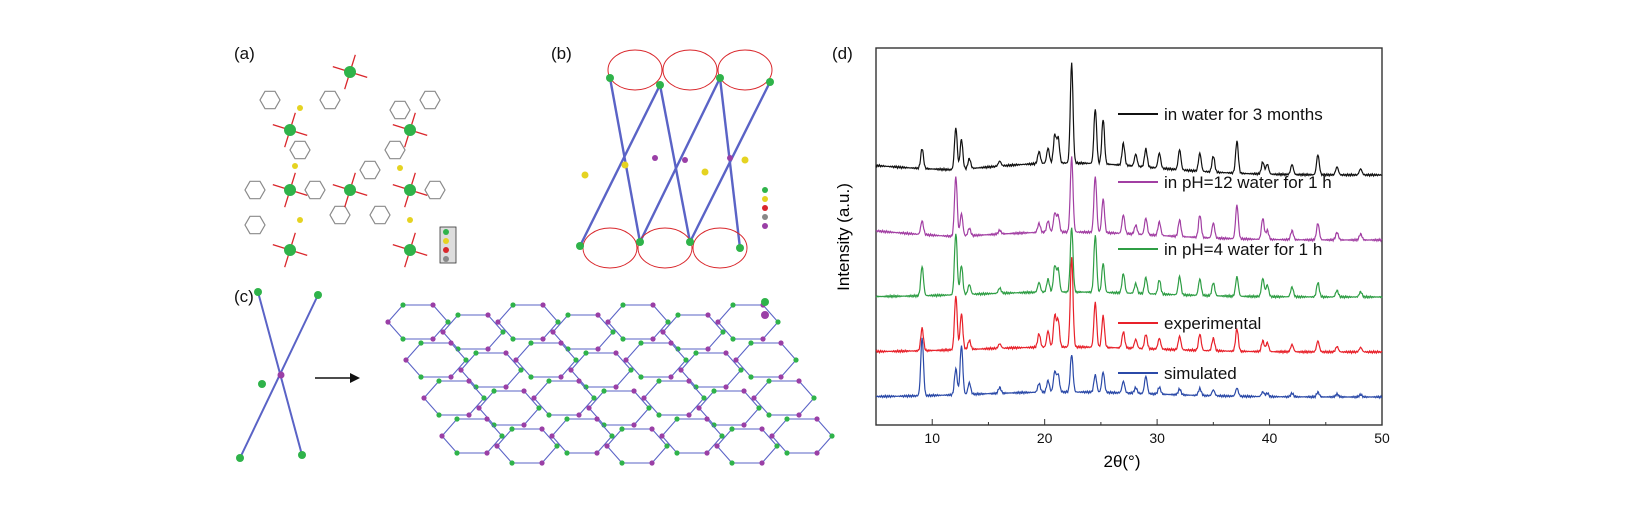 The height and width of the screenshot is (513, 1647). What do you see at coordinates (1243, 114) in the screenshot?
I see `legend-label-1: in water for 3 months` at bounding box center [1243, 114].